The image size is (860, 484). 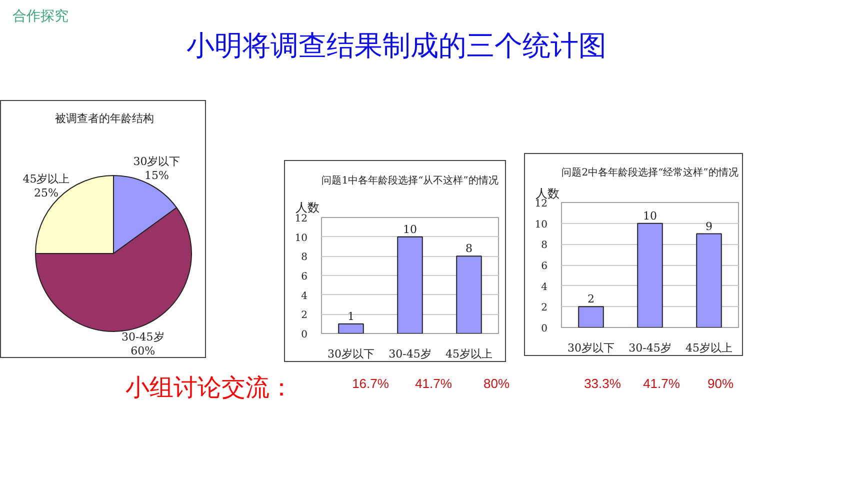 I want to click on text: 90%, so click(x=720, y=383).